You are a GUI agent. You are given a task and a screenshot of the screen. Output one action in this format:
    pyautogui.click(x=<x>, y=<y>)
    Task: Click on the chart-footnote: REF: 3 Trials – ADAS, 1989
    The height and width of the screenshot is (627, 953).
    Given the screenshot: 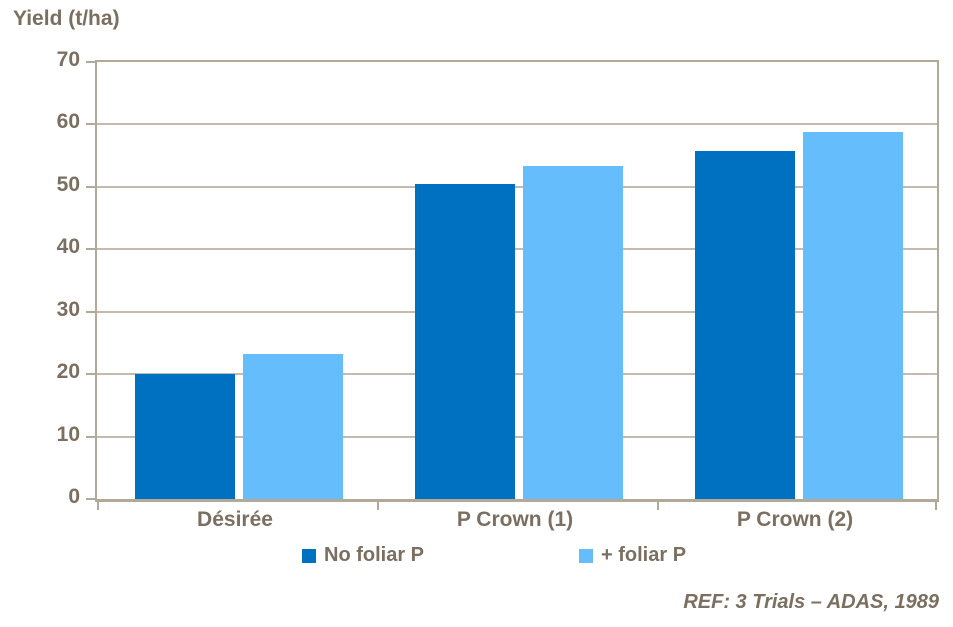 What is the action you would take?
    pyautogui.click(x=811, y=602)
    